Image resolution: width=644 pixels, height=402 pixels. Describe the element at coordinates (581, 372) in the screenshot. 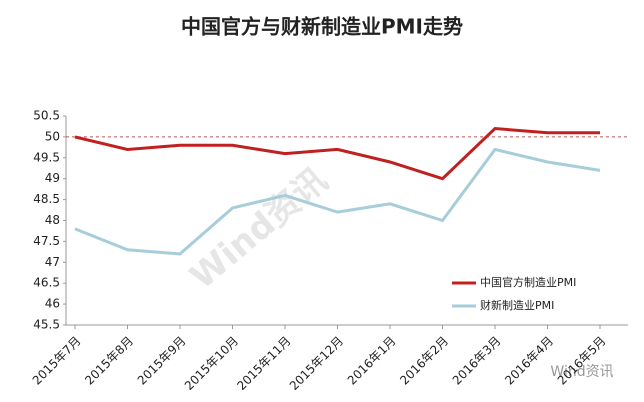

I see `source-watermark: Wind资讯` at that location.